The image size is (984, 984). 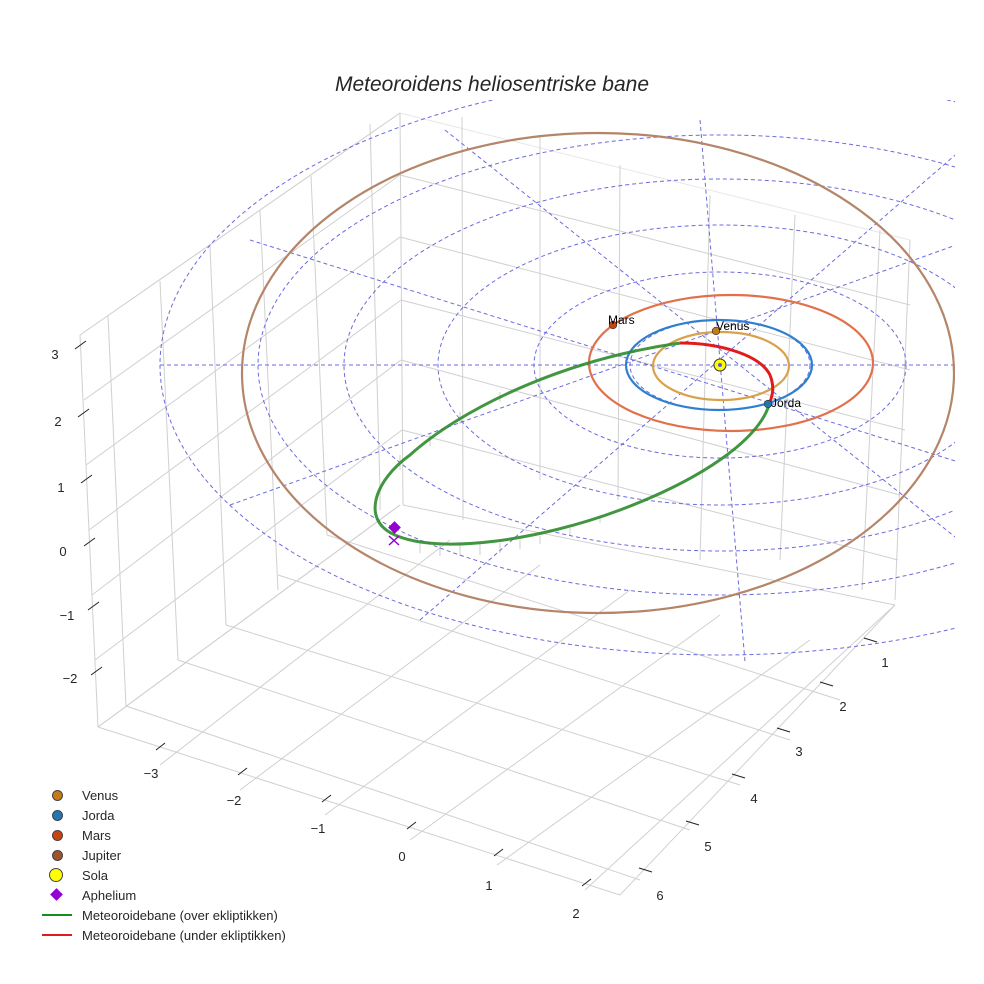 What do you see at coordinates (160, 835) in the screenshot?
I see `legend-item-mars: Mars` at bounding box center [160, 835].